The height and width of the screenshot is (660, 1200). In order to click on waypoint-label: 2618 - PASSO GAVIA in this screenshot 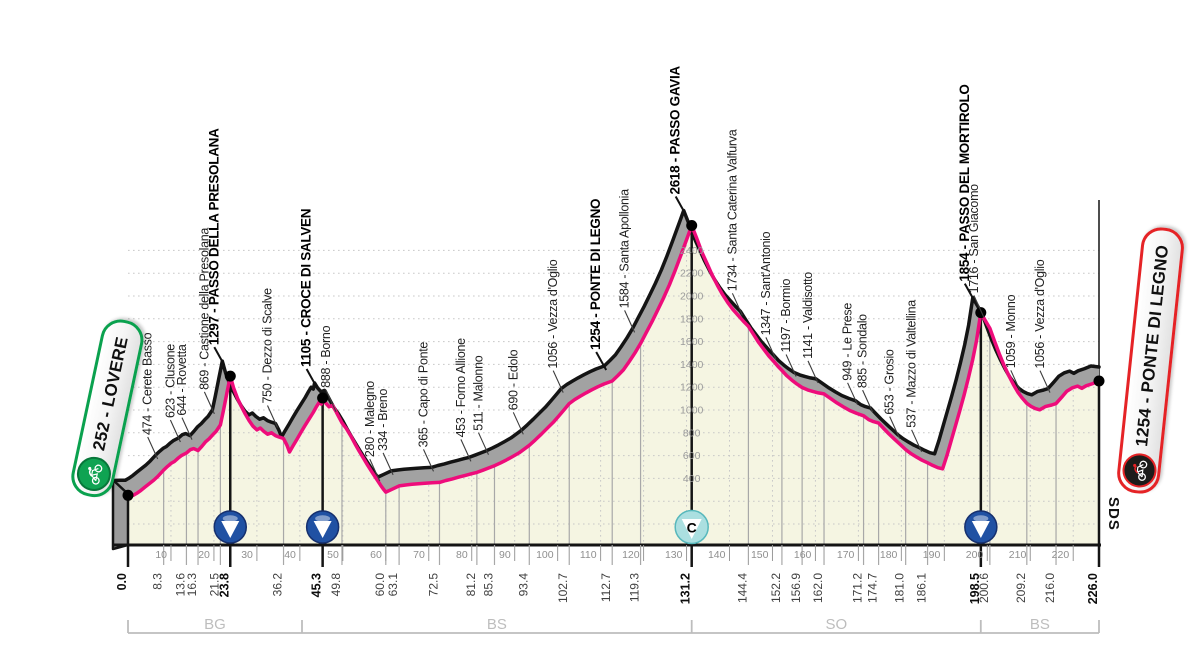, I will do `click(675, 130)`.